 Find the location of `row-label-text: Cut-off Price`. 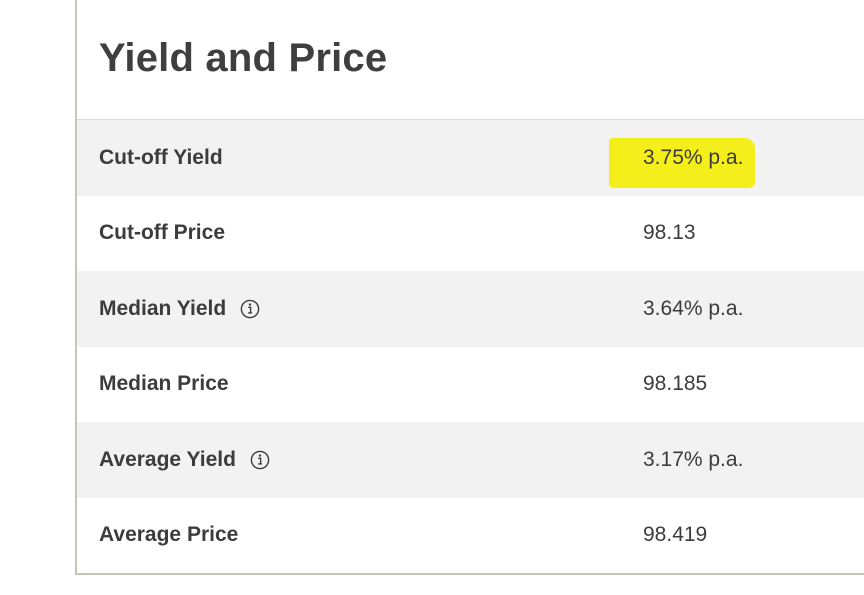

row-label-text: Cut-off Price is located at coordinates (162, 233).